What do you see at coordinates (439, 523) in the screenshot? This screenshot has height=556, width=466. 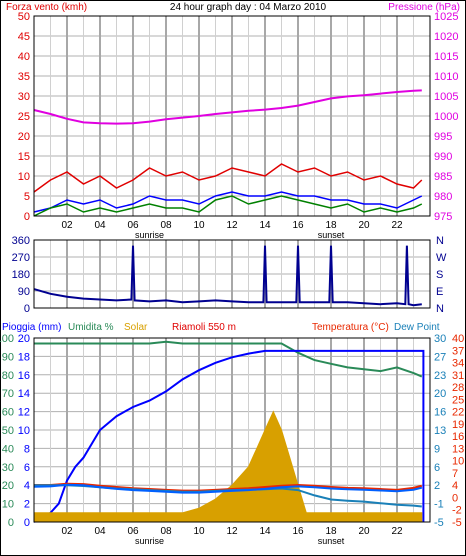 I see `dew-point-tick-label: -5` at bounding box center [439, 523].